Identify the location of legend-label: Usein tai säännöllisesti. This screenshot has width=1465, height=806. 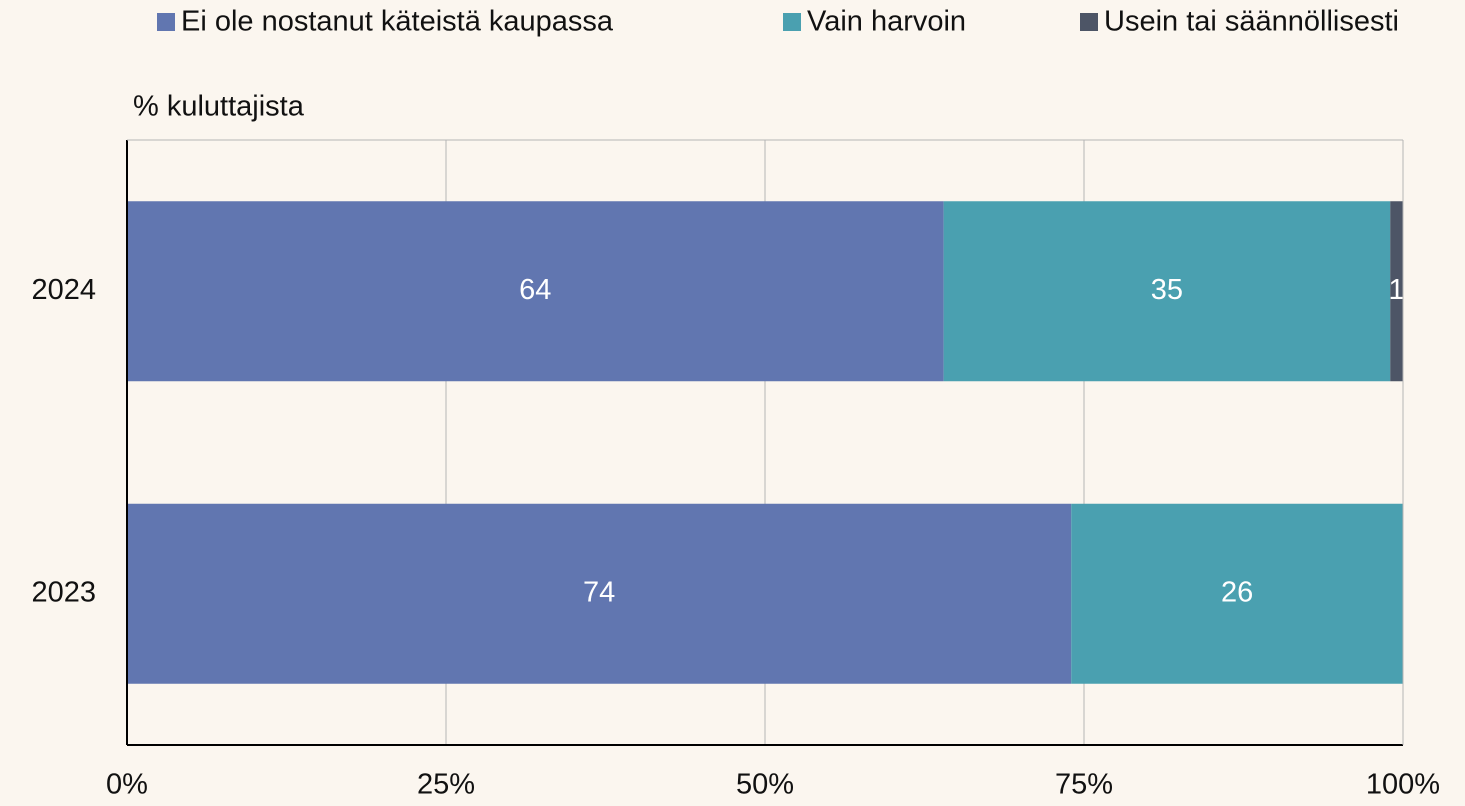
(1251, 22).